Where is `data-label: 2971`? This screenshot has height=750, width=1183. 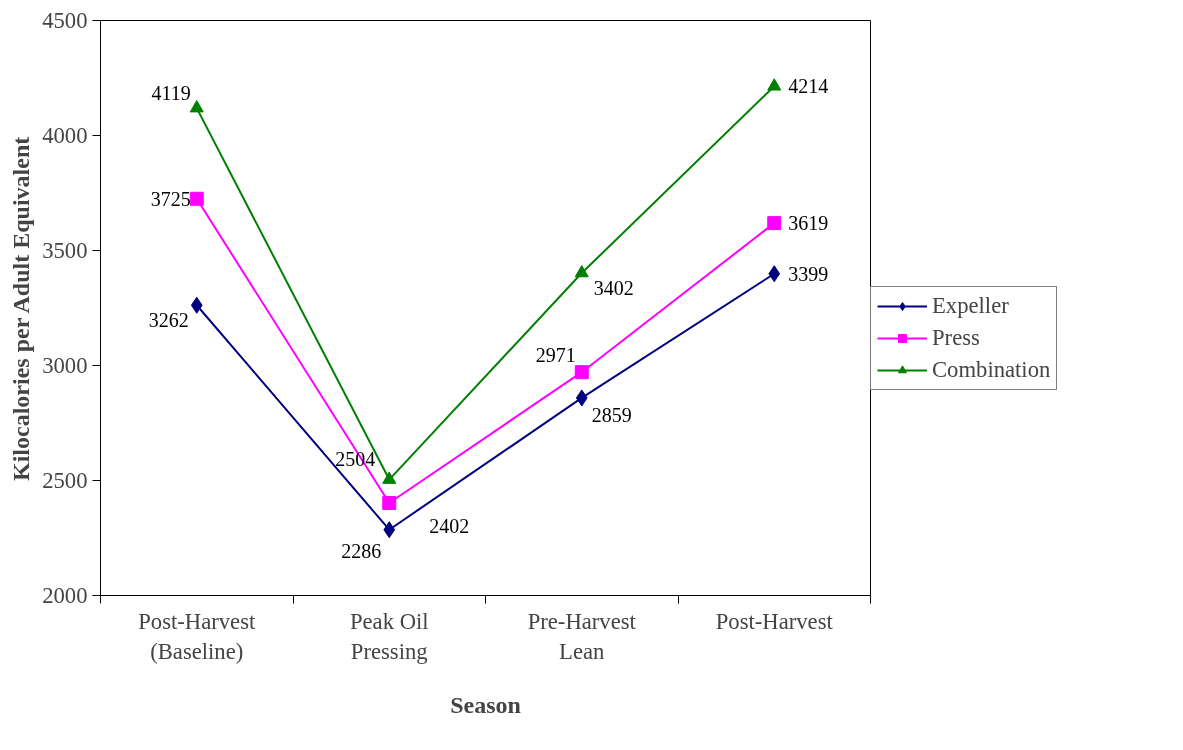 data-label: 2971 is located at coordinates (555, 355).